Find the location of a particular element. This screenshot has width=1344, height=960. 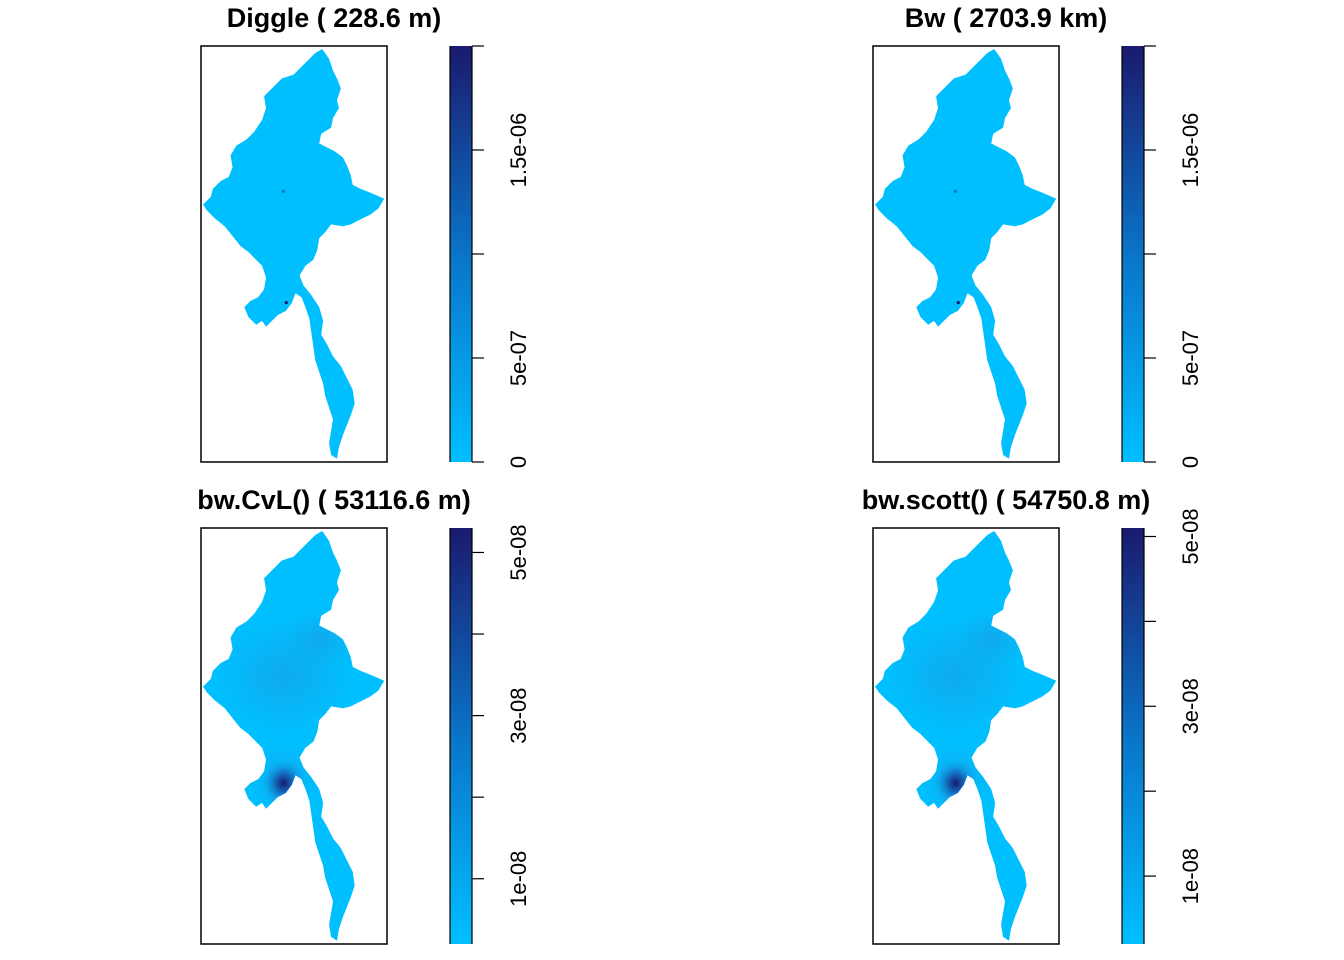

panel-cvl: bw.CvL() ( 53116.6 m) 1e-08 3e-08 5e-08 is located at coordinates (364, 715).